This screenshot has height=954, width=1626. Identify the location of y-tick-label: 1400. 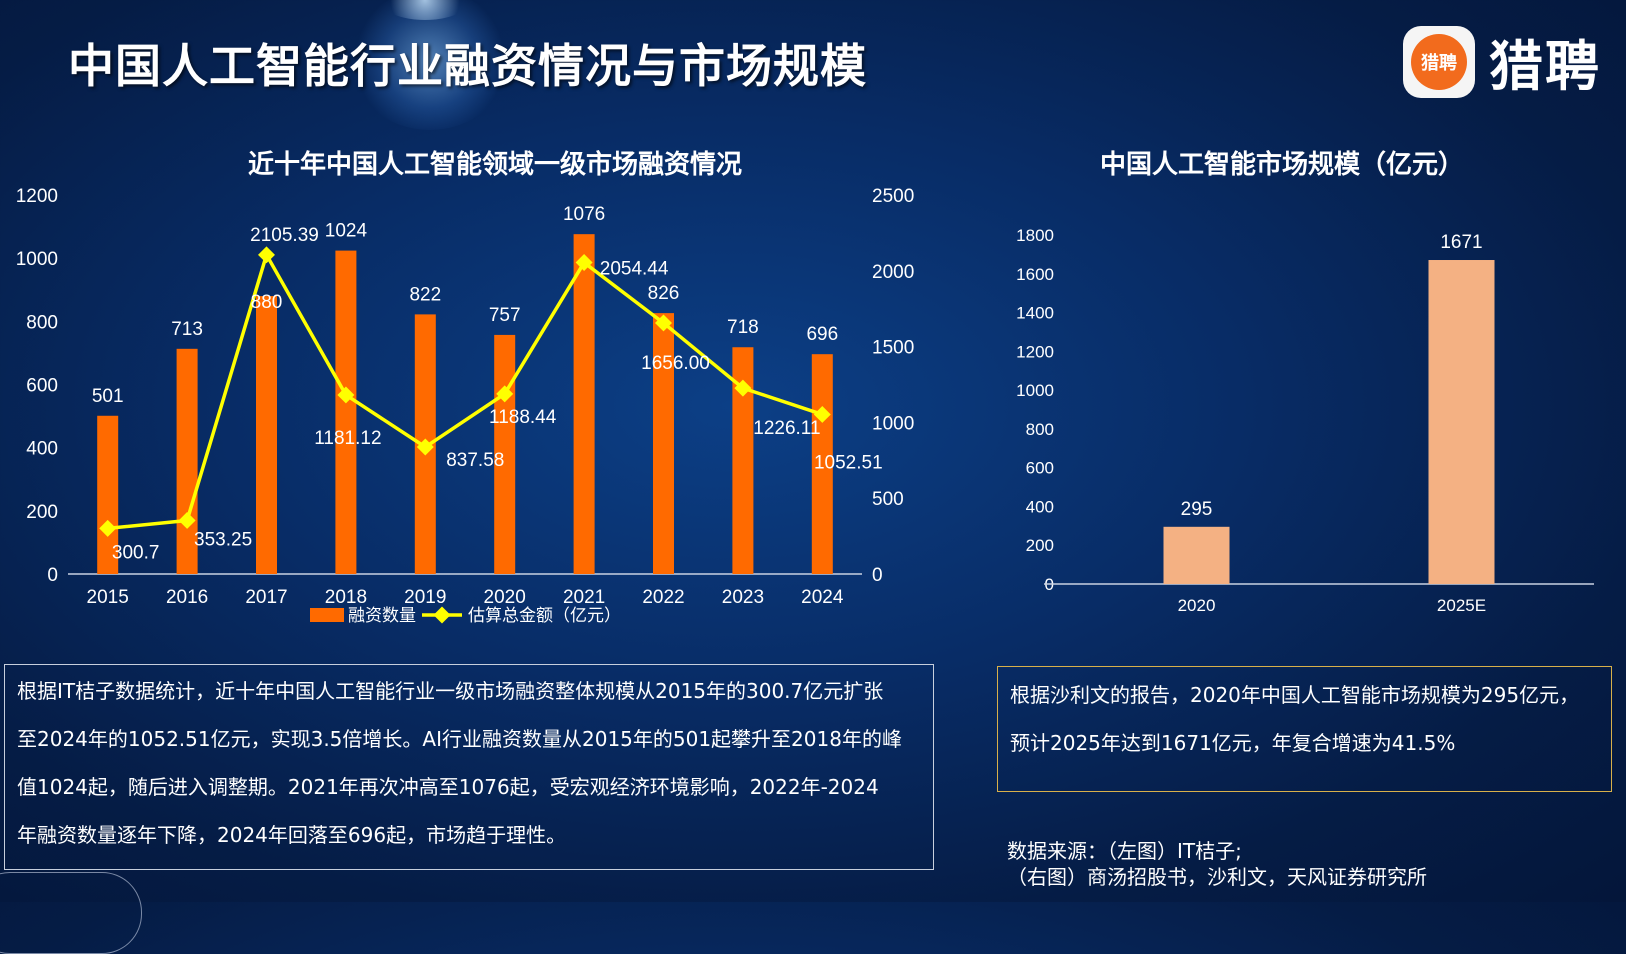
(1035, 313).